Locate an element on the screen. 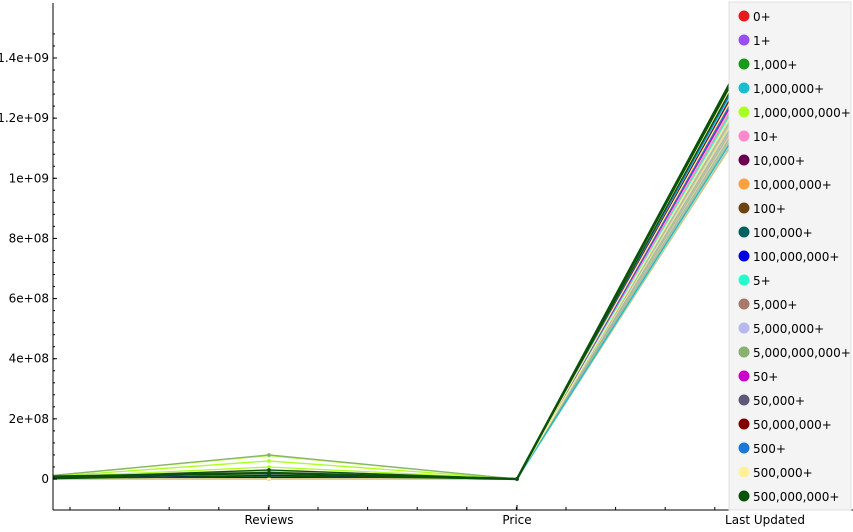 The width and height of the screenshot is (853, 532). legend-label: 10,000,000+ is located at coordinates (792, 185).